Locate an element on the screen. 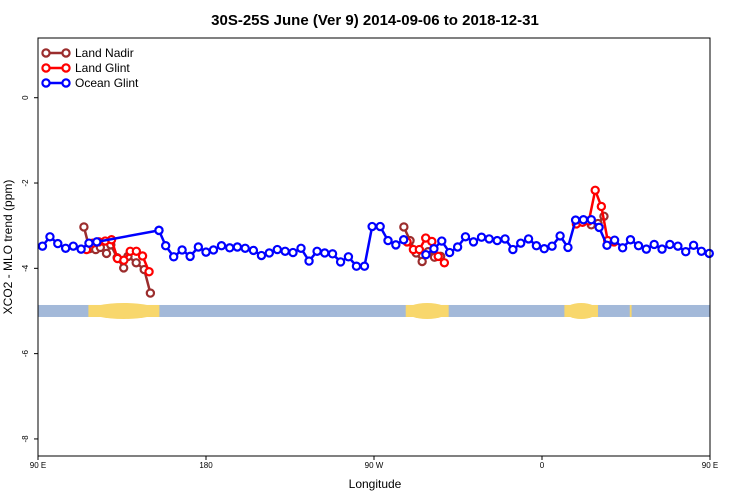  y-tick-label: -2 is located at coordinates (25, 183).